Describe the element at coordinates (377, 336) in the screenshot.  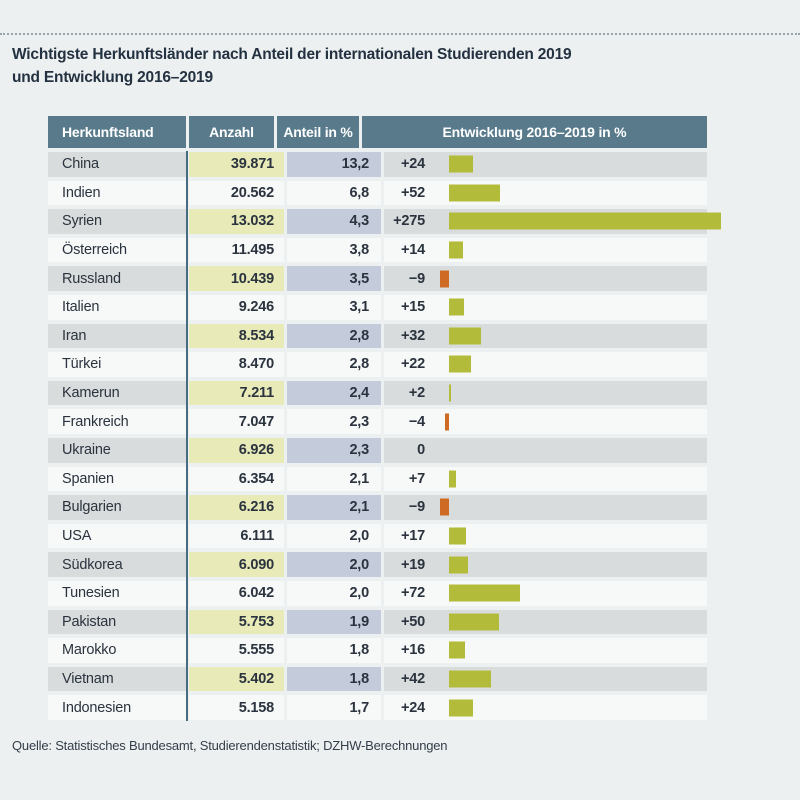
I see `table-row: Iran 8.534 2,8 +32` at that location.